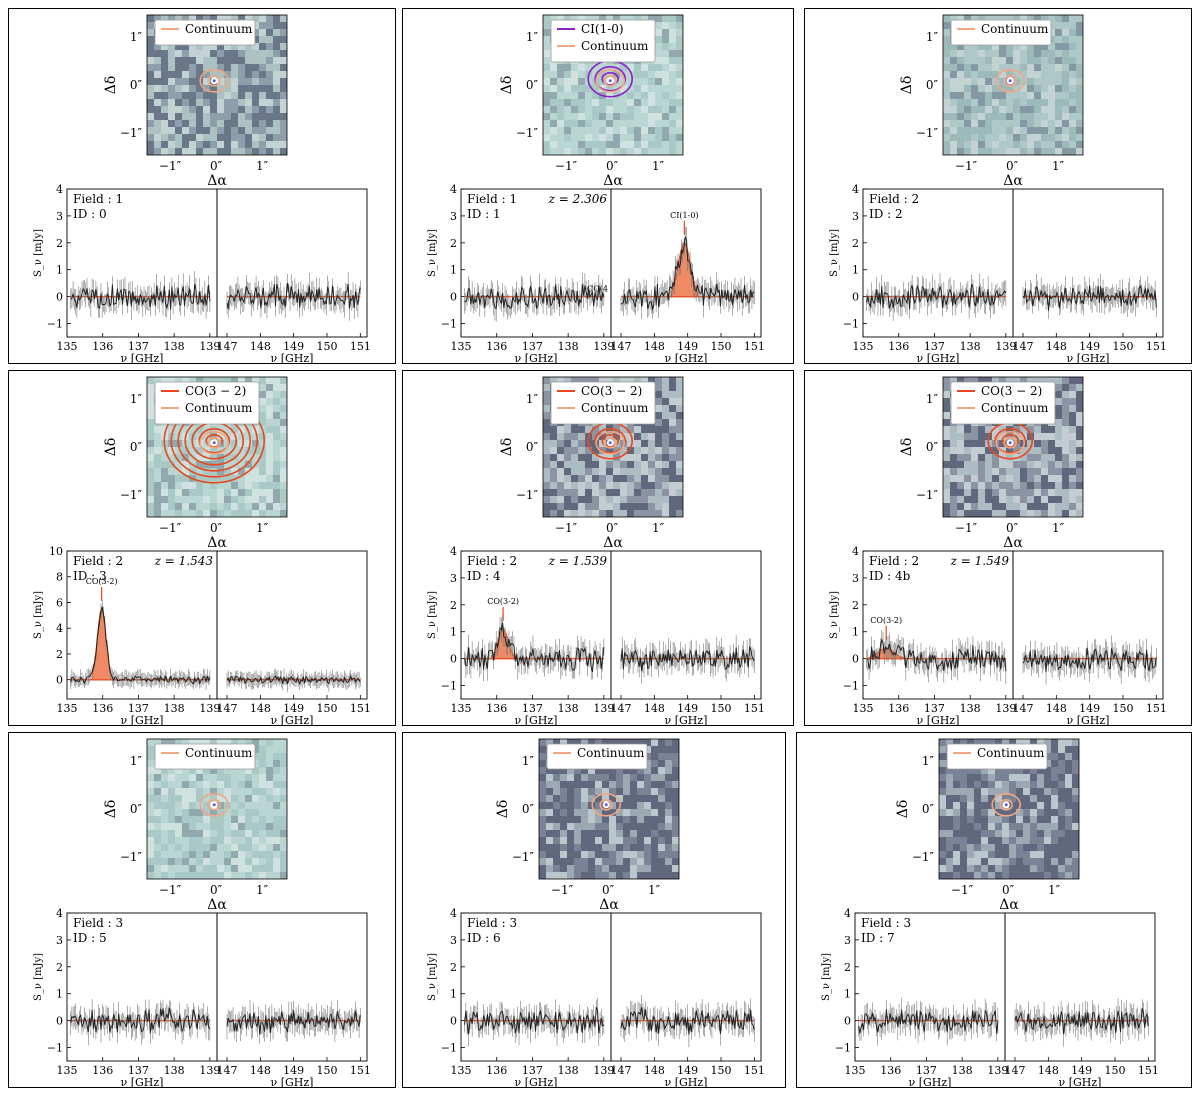 The image size is (1200, 1094). I want to click on xtick-label: 151, so click(754, 346).